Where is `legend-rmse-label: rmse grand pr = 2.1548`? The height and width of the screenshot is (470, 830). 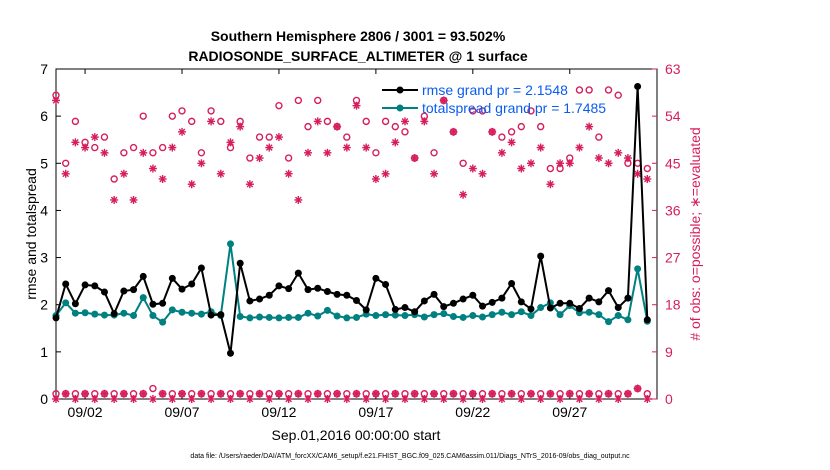
legend-rmse-label: rmse grand pr = 2.1548 is located at coordinates (495, 90).